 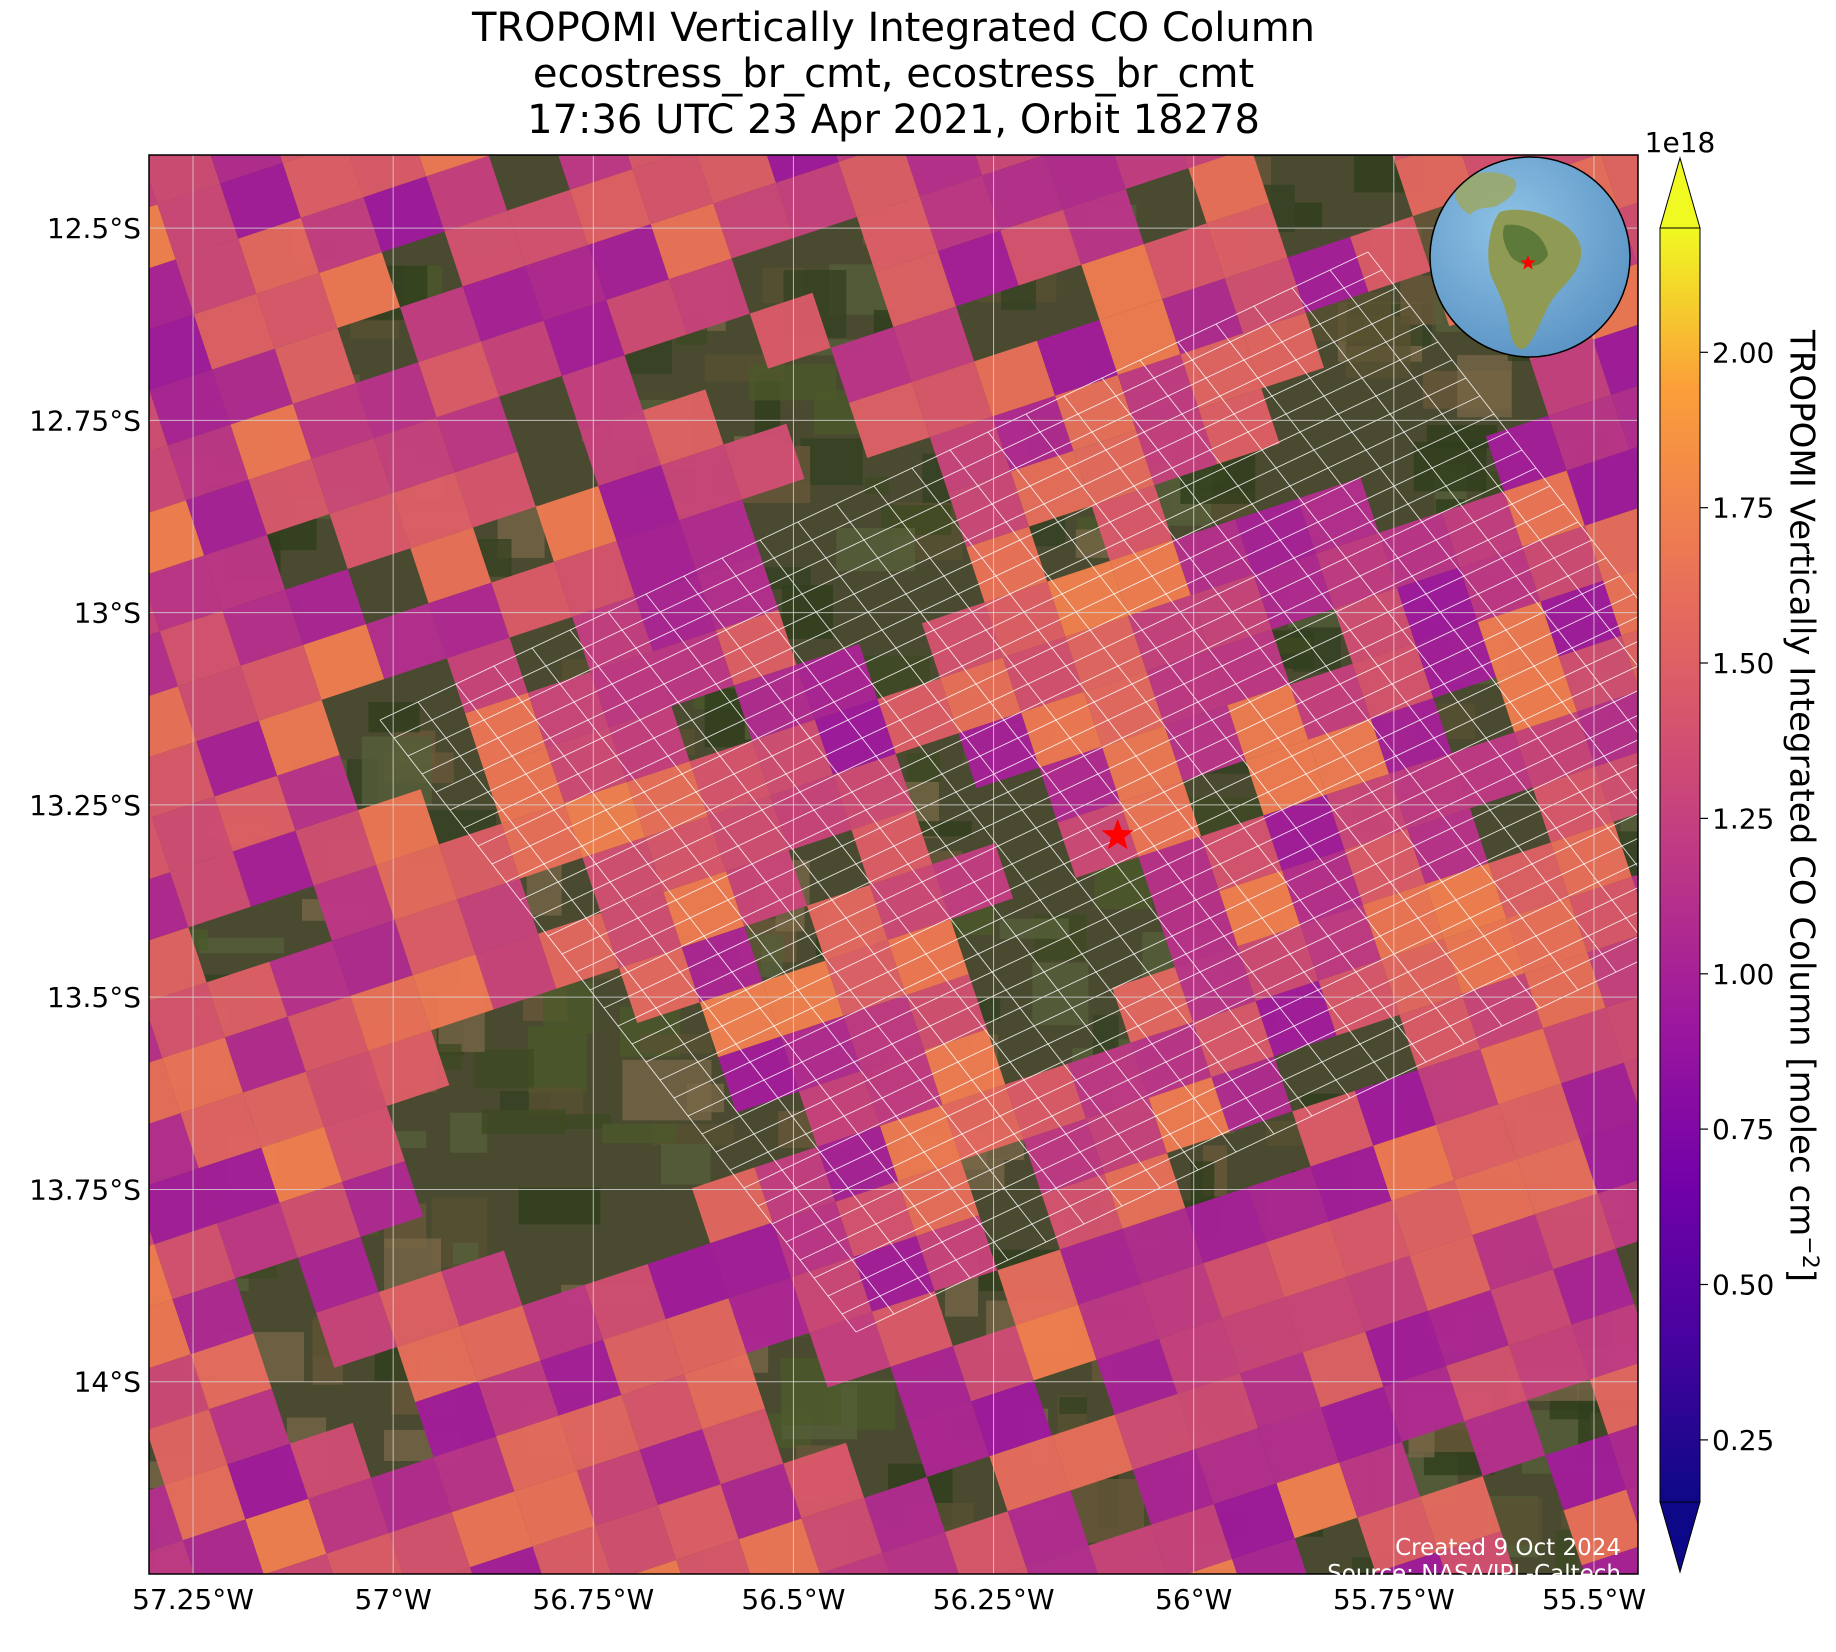 I want to click on inset-globe, so click(x=1530, y=257).